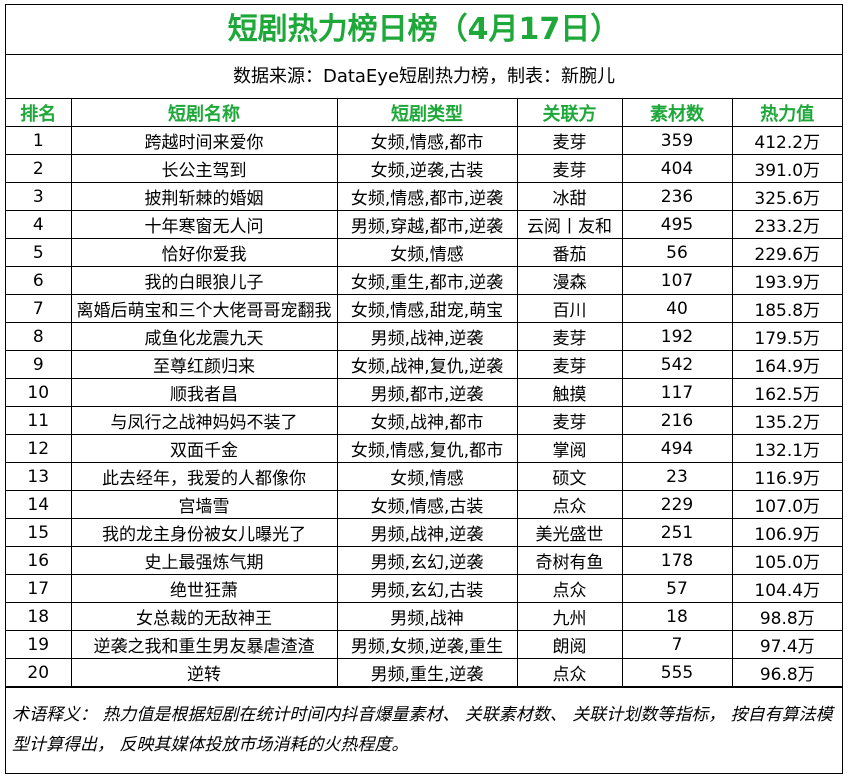  What do you see at coordinates (427, 420) in the screenshot?
I see `cell-type: 女频,战神,都市` at bounding box center [427, 420].